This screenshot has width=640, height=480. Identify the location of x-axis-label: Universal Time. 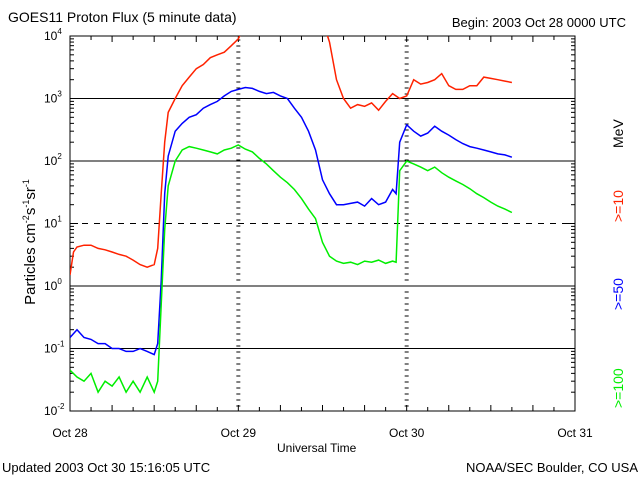
(317, 448).